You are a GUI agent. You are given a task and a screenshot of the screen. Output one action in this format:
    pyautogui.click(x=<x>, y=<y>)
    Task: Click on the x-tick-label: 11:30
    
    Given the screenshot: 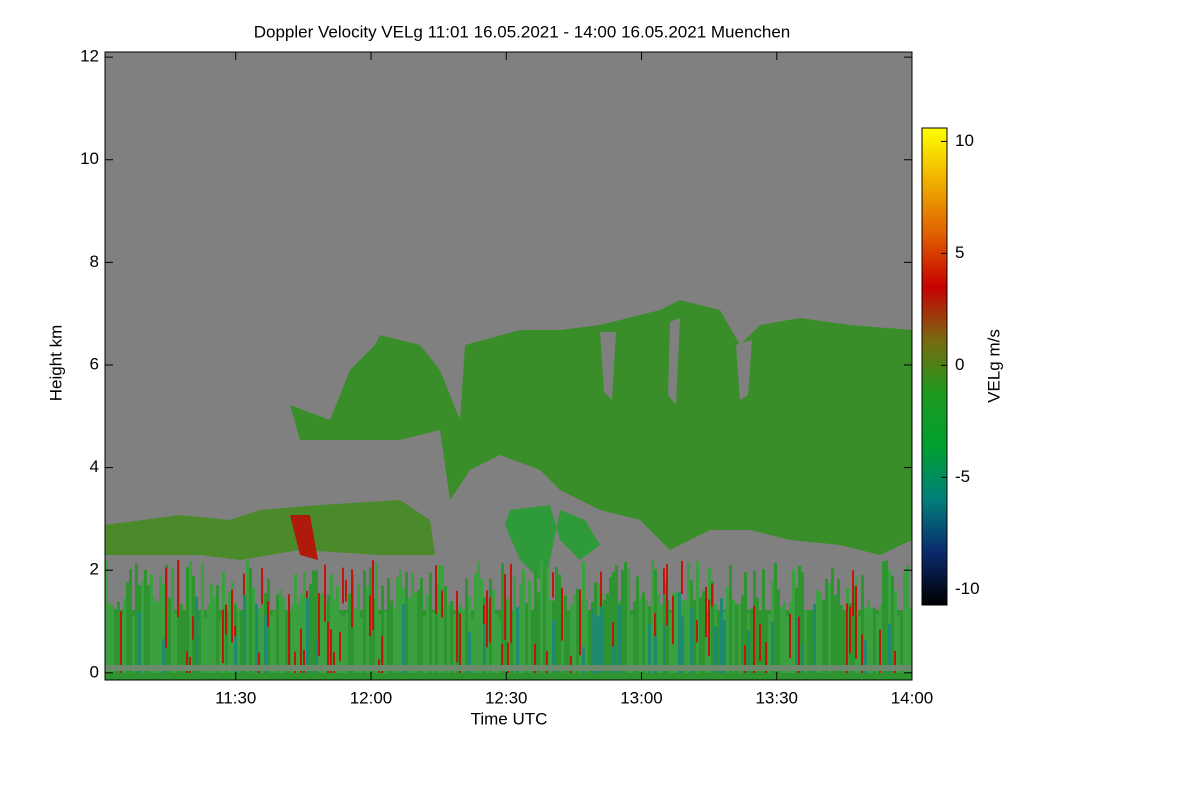 What is the action you would take?
    pyautogui.click(x=235, y=697)
    